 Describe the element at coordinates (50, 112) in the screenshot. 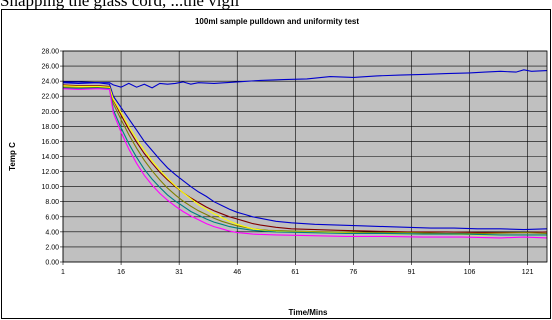

I see `y-tick-label: 20.00` at that location.